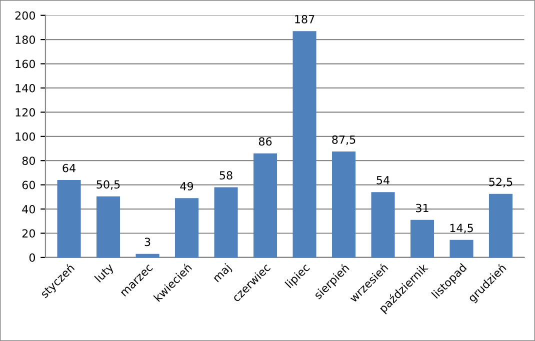 The height and width of the screenshot is (341, 535). Describe the element at coordinates (25, 15) in the screenshot. I see `y-tick-label: 200` at that location.